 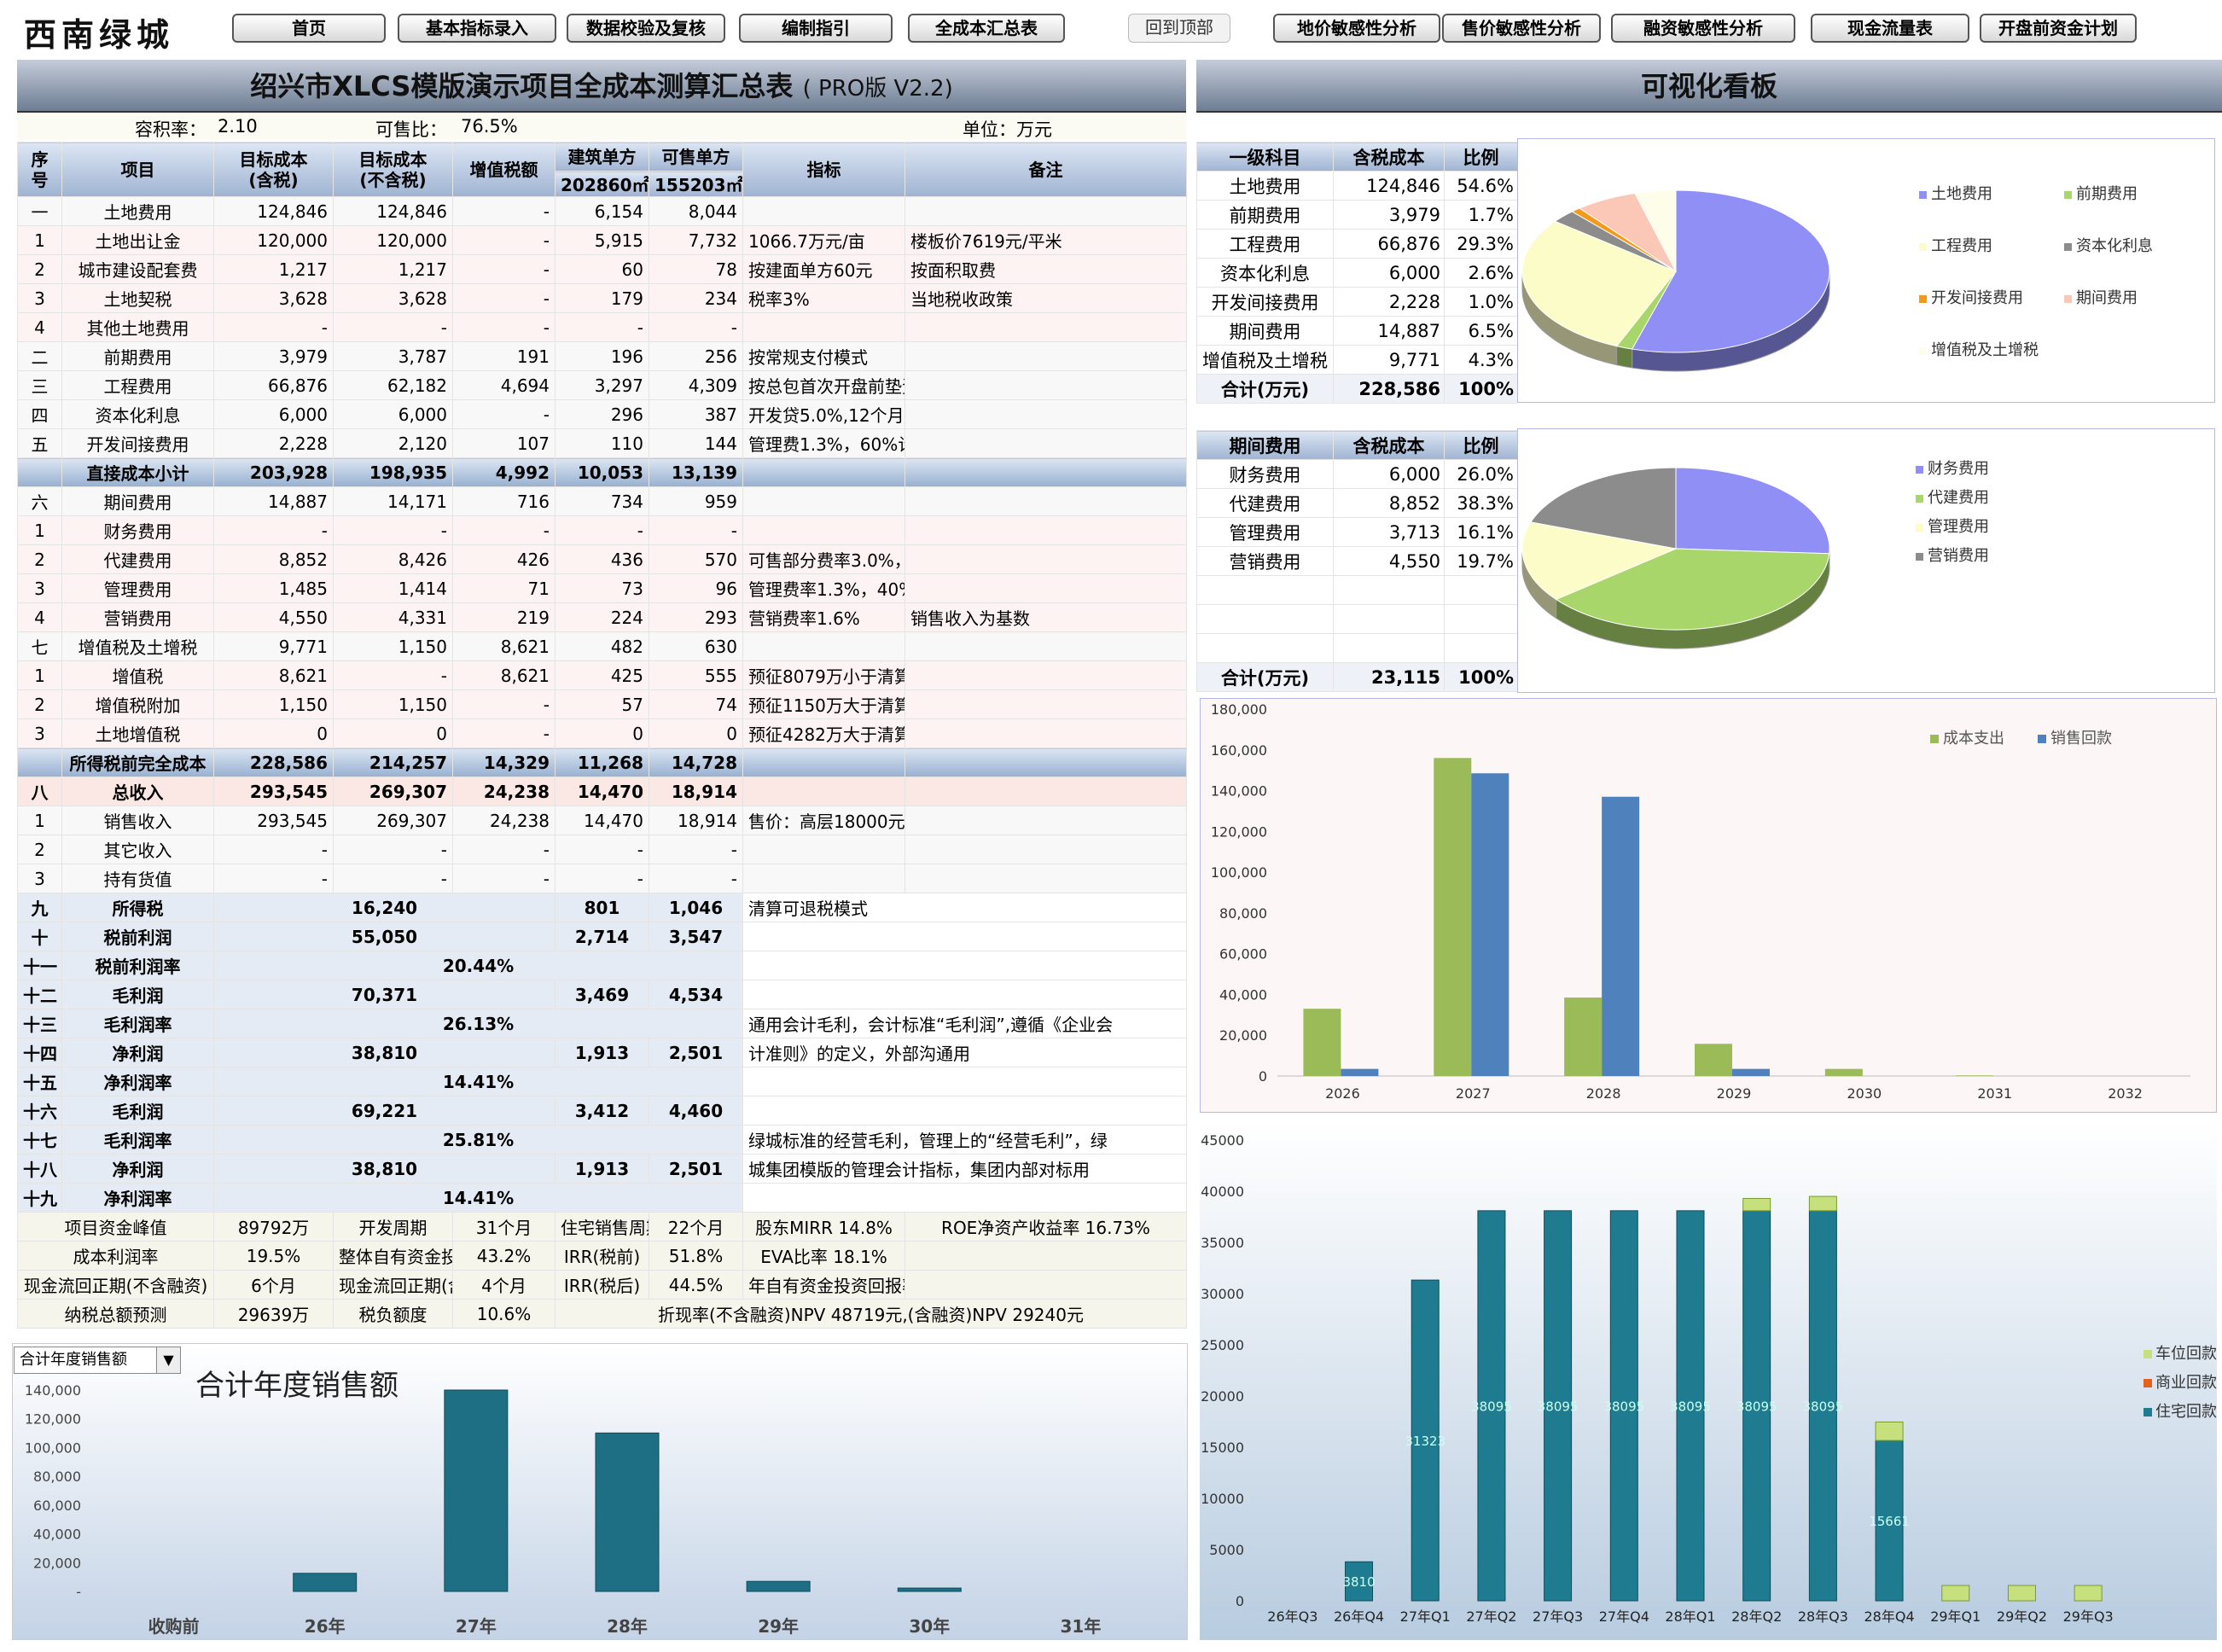 What do you see at coordinates (1222, 1499) in the screenshot?
I see `y-tick-label: 10000` at bounding box center [1222, 1499].